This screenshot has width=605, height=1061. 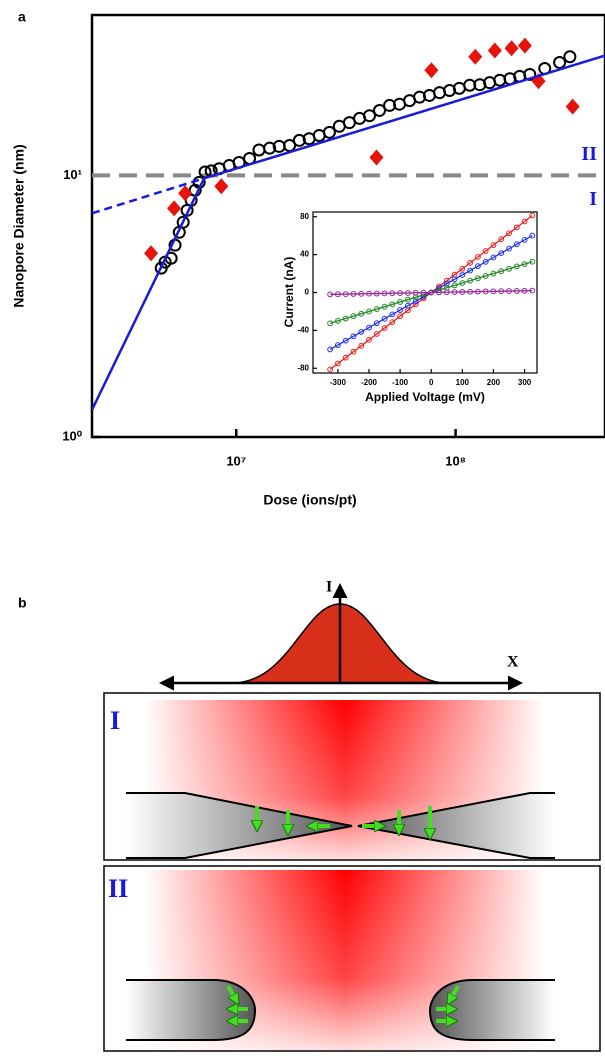 I want to click on y-axis-title: Nanopore Diameter (nm), so click(x=19, y=225).